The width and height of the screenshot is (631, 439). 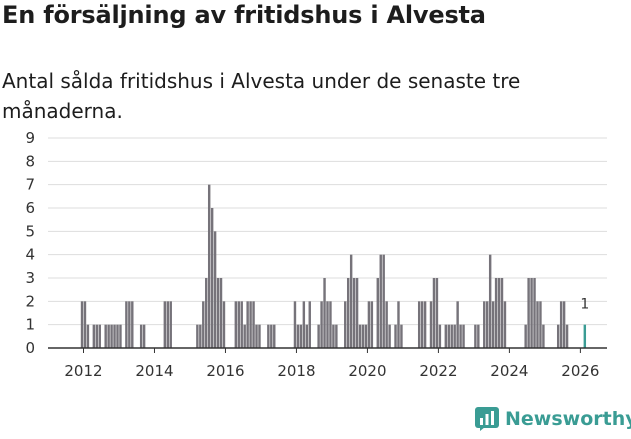 I want to click on y-tick-label: 0, so click(x=30, y=348).